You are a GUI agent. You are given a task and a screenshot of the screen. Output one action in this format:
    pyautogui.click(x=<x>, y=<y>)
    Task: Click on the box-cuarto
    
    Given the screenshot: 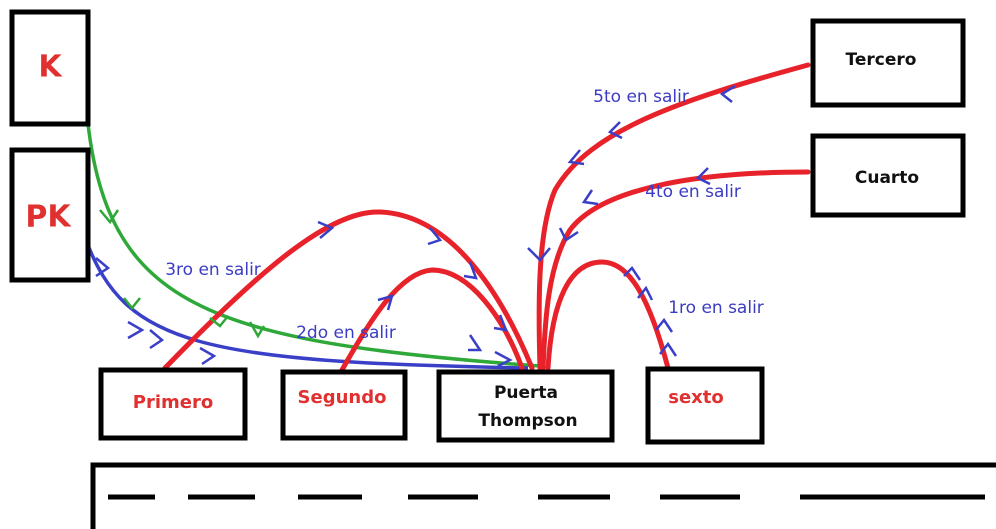 What is the action you would take?
    pyautogui.click(x=888, y=175)
    